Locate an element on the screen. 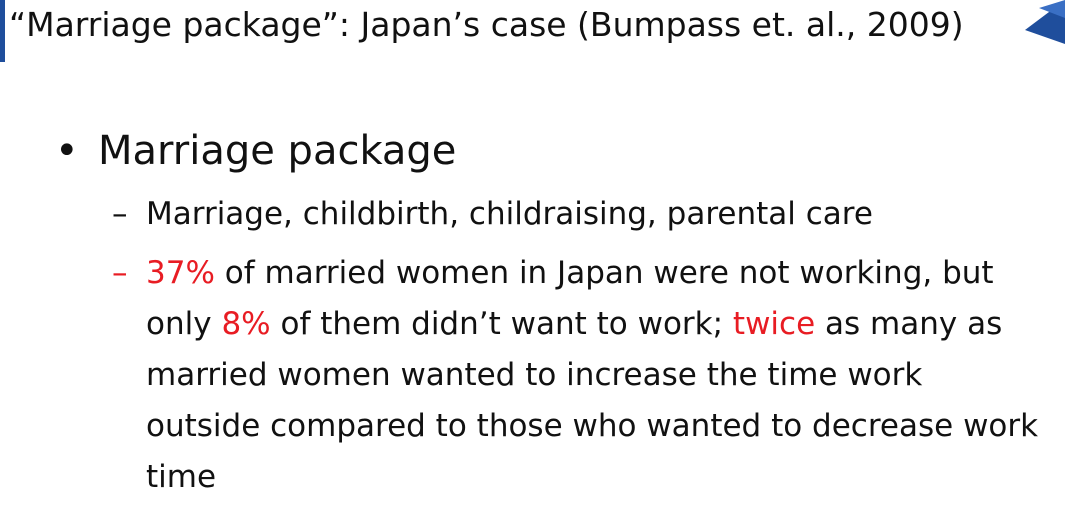 The height and width of the screenshot is (506, 1065). bullet-marriage-package: • Marriage package is located at coordinates (255, 151).